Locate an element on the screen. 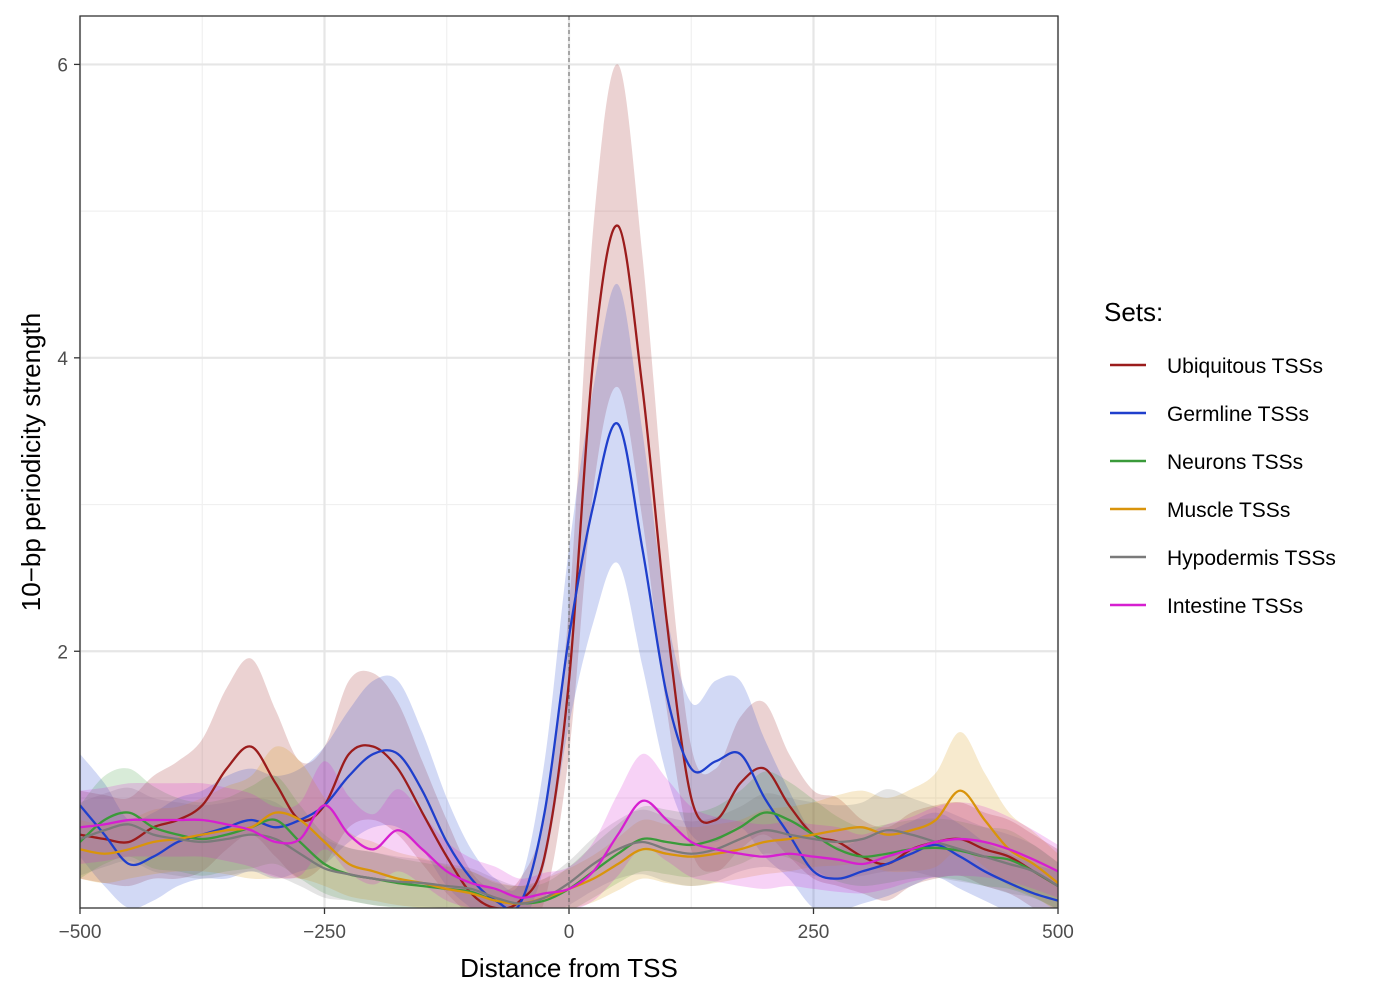 The height and width of the screenshot is (1000, 1400). x-tick-label: 0 is located at coordinates (569, 932).